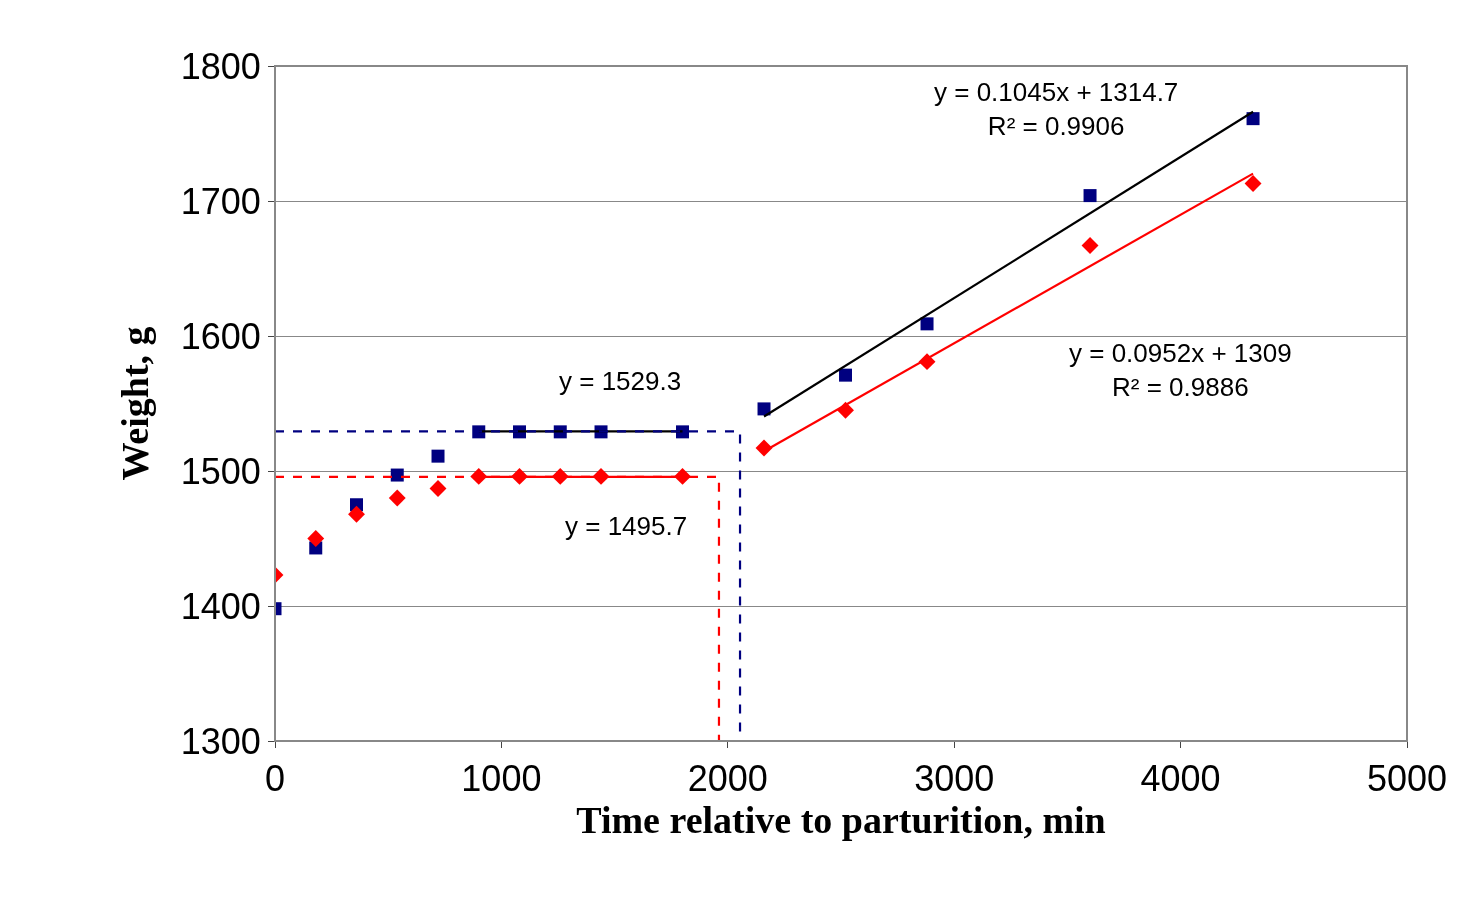  Describe the element at coordinates (220, 471) in the screenshot. I see `y-tick-label: 1500` at that location.